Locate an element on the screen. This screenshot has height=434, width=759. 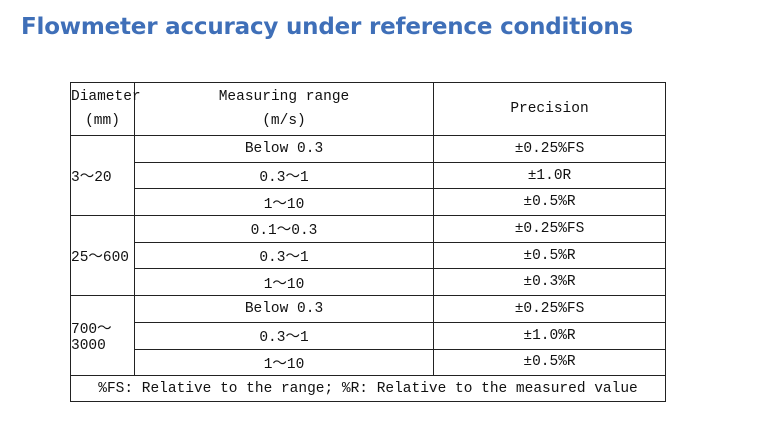
header-range-label: Measuring range is located at coordinates (284, 97).